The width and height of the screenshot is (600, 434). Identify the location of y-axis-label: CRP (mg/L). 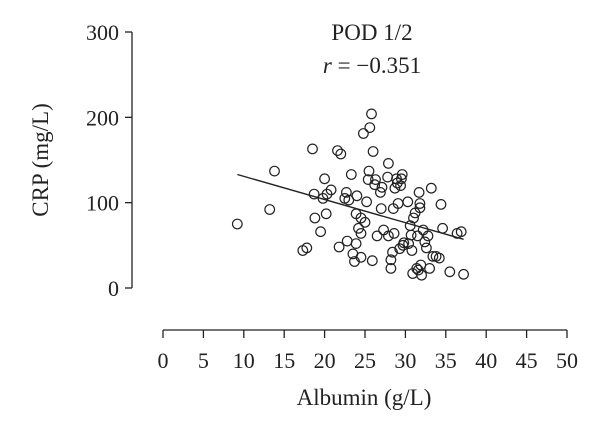
(40, 160).